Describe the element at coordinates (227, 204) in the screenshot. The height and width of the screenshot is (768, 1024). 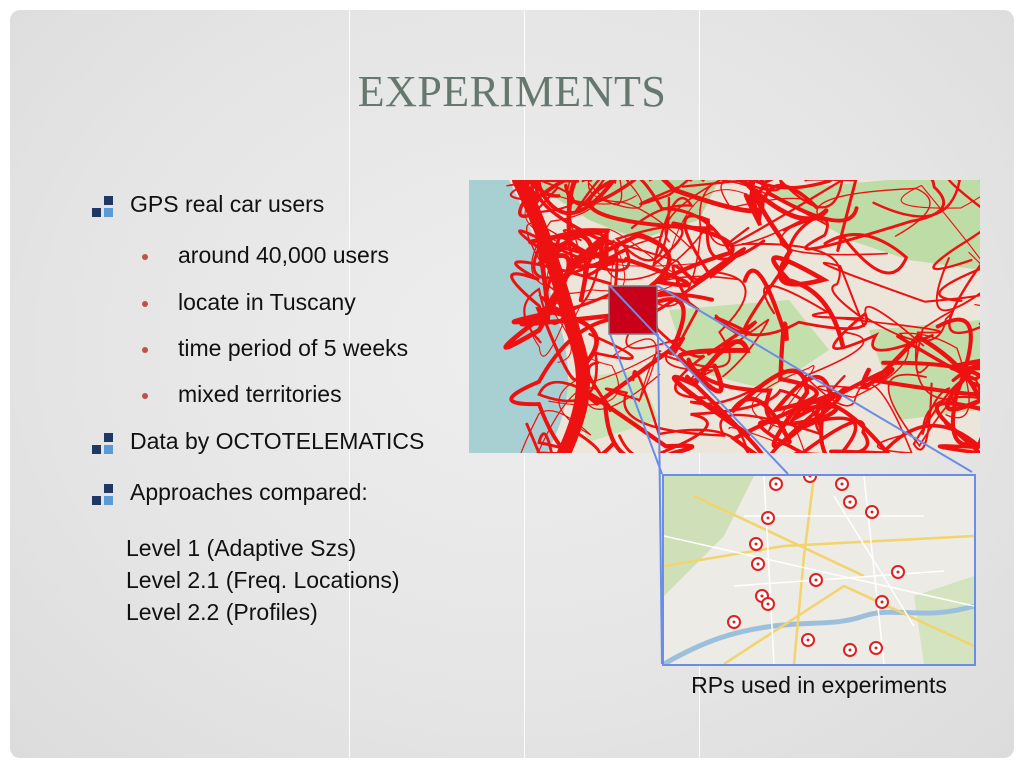
I see `bullet-text: GPS real car users` at that location.